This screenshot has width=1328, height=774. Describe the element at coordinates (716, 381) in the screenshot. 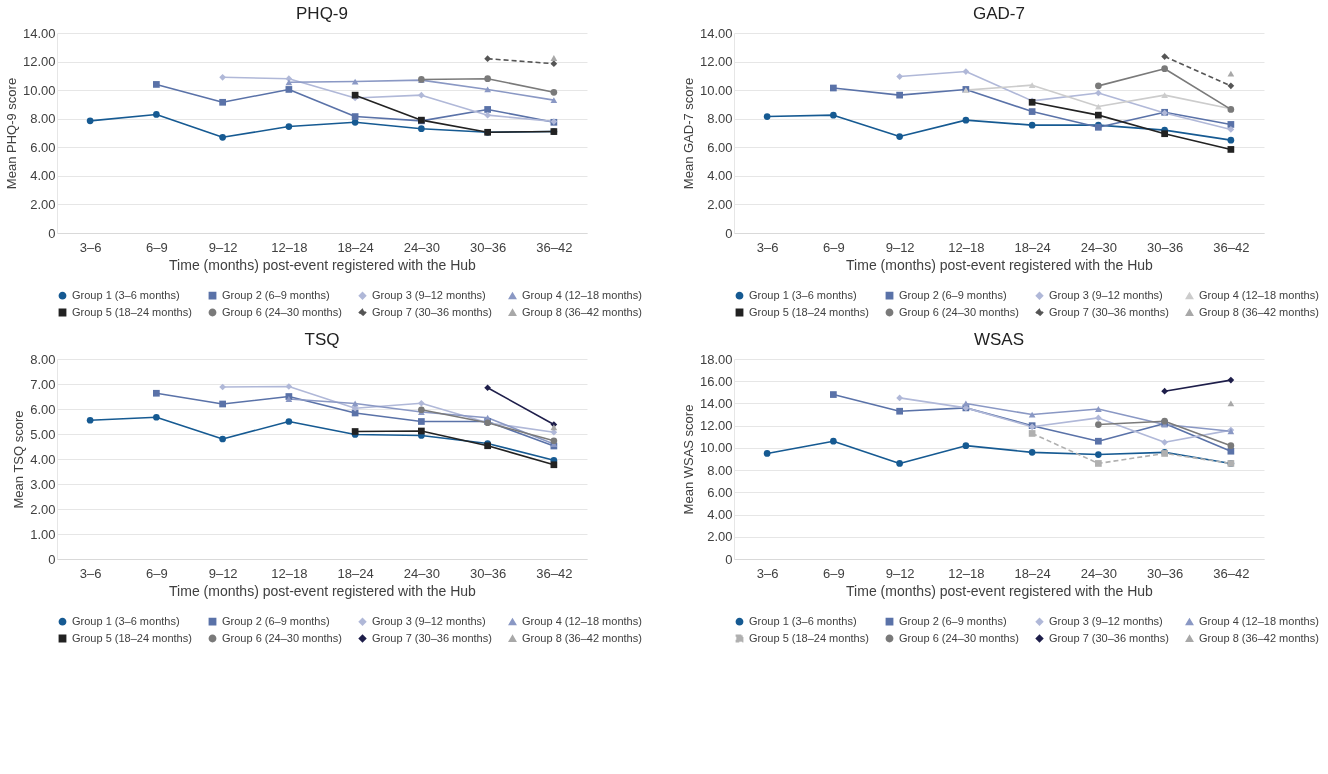

I see `y-tick-label: 16.00` at that location.